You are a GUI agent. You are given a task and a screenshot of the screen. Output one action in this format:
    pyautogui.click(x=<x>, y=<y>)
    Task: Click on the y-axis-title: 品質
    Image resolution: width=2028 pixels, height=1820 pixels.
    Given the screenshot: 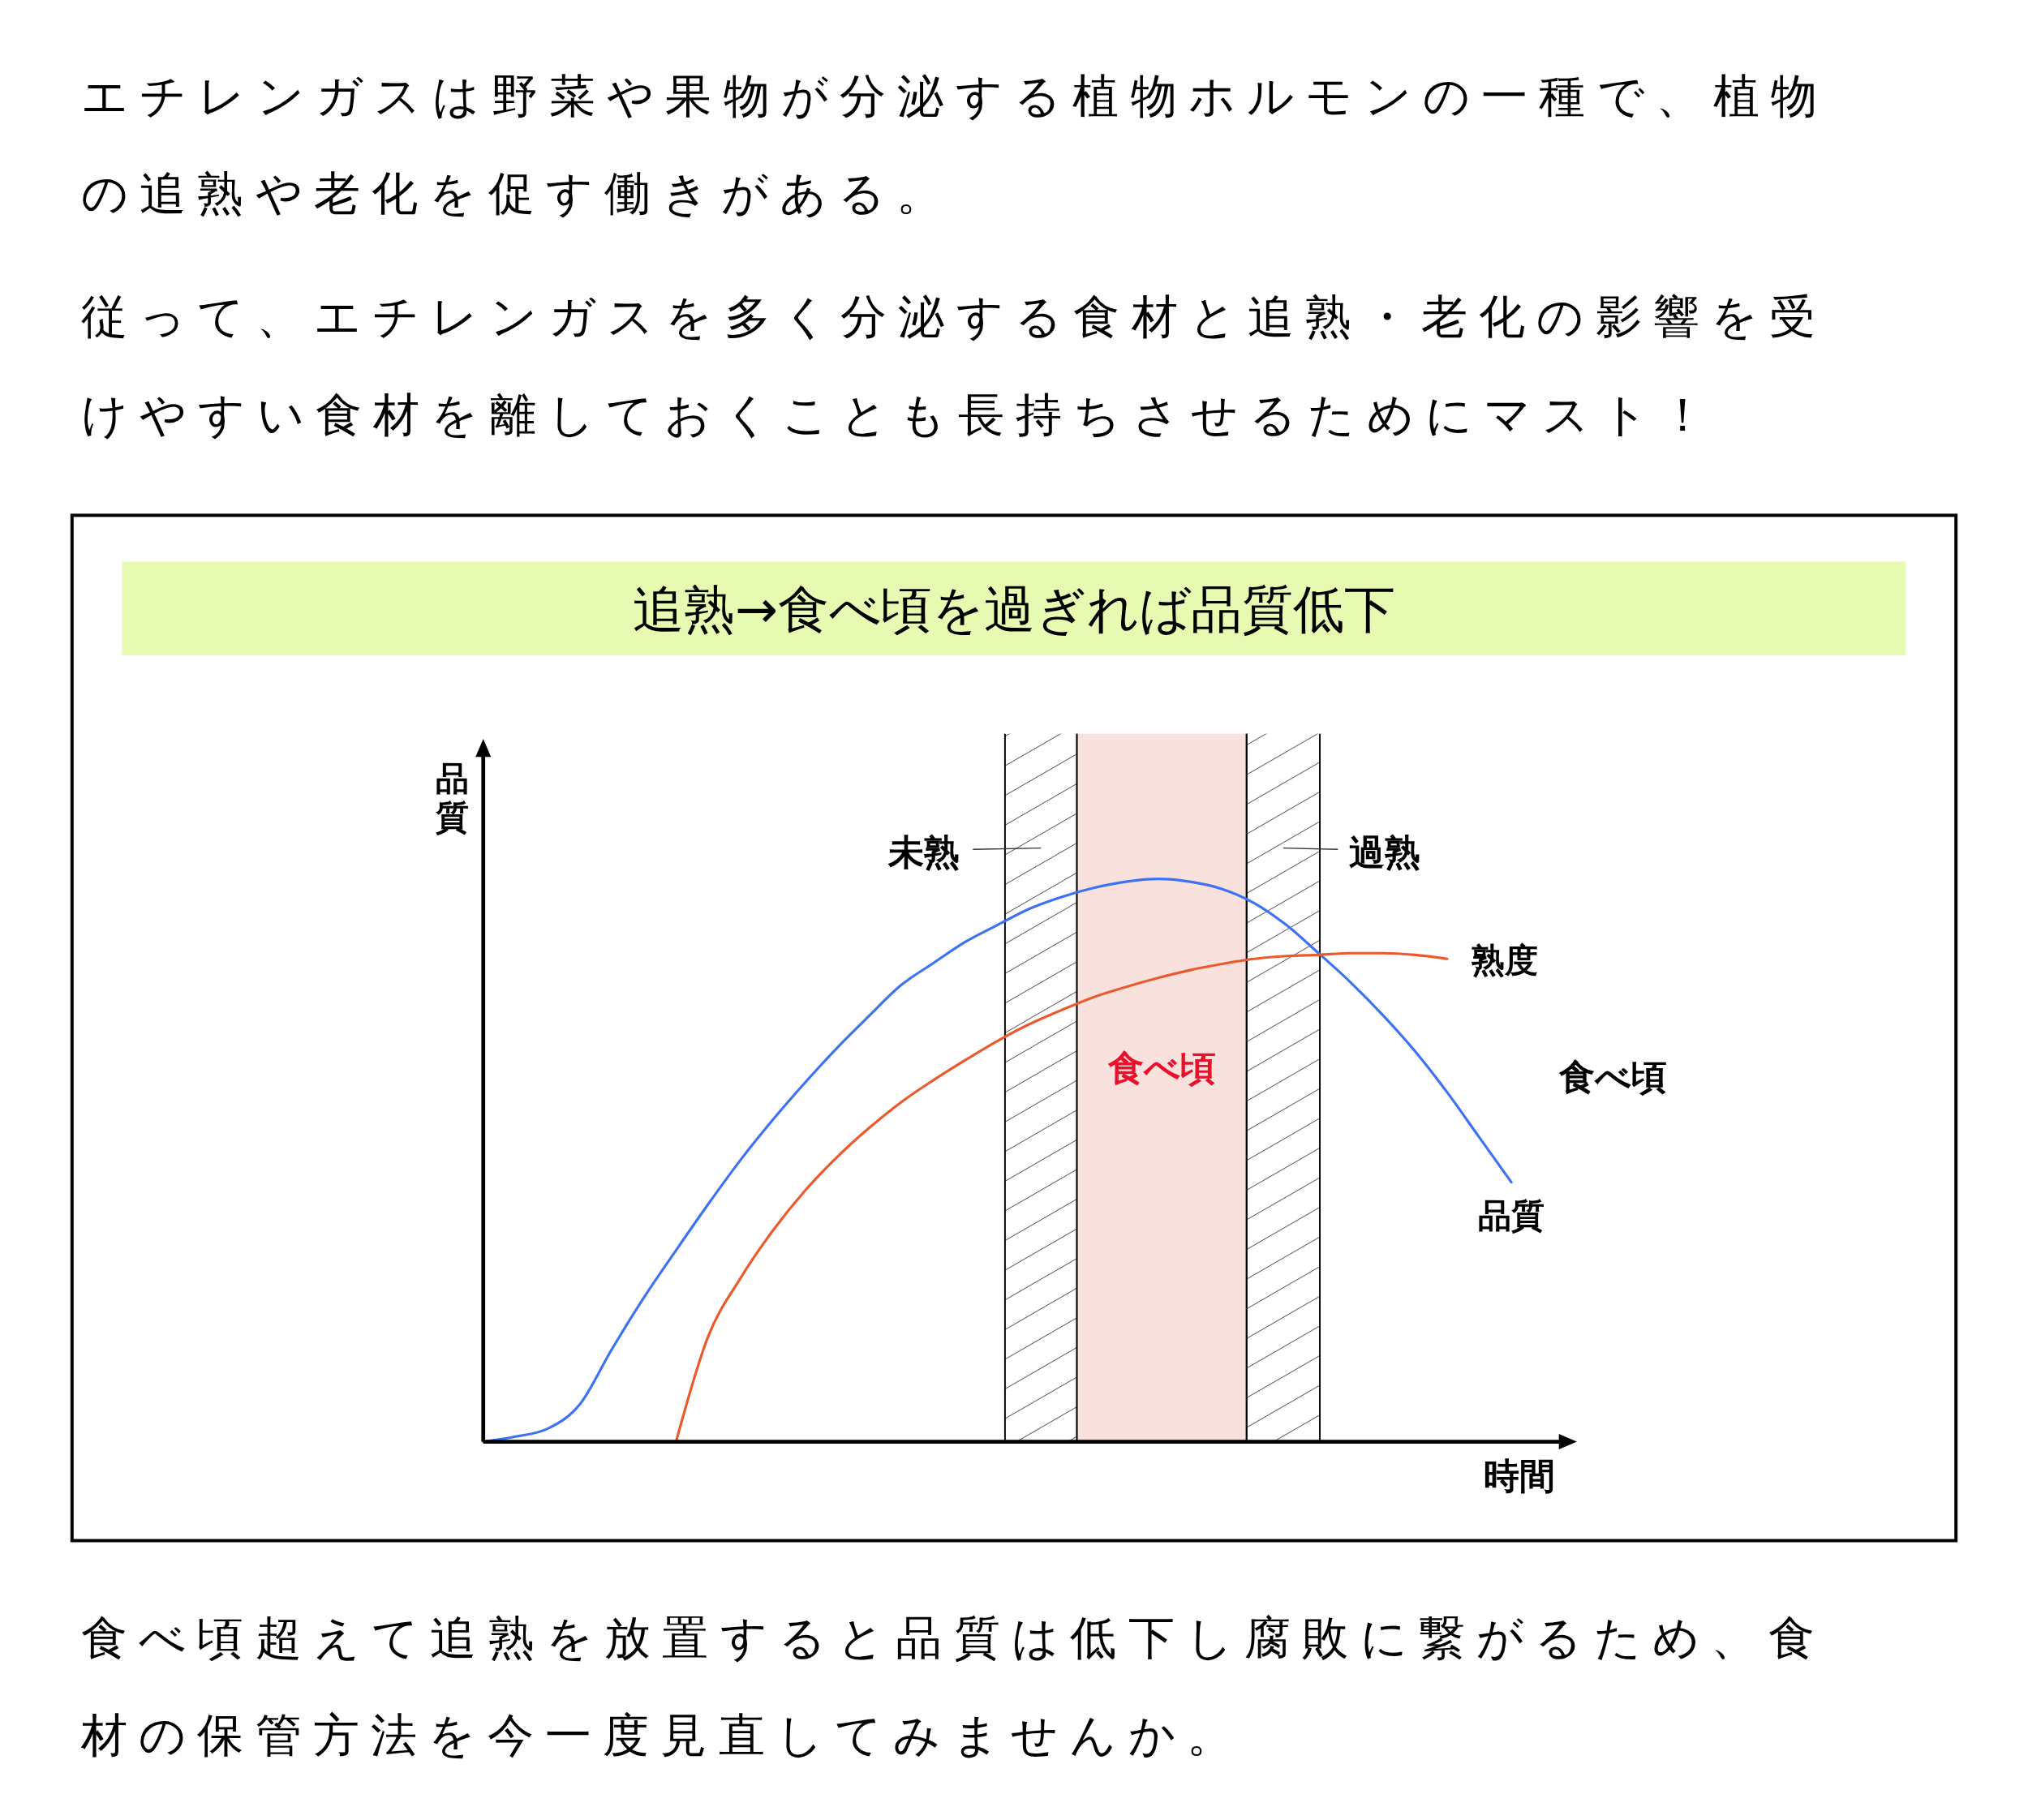 What is the action you would take?
    pyautogui.click(x=453, y=798)
    